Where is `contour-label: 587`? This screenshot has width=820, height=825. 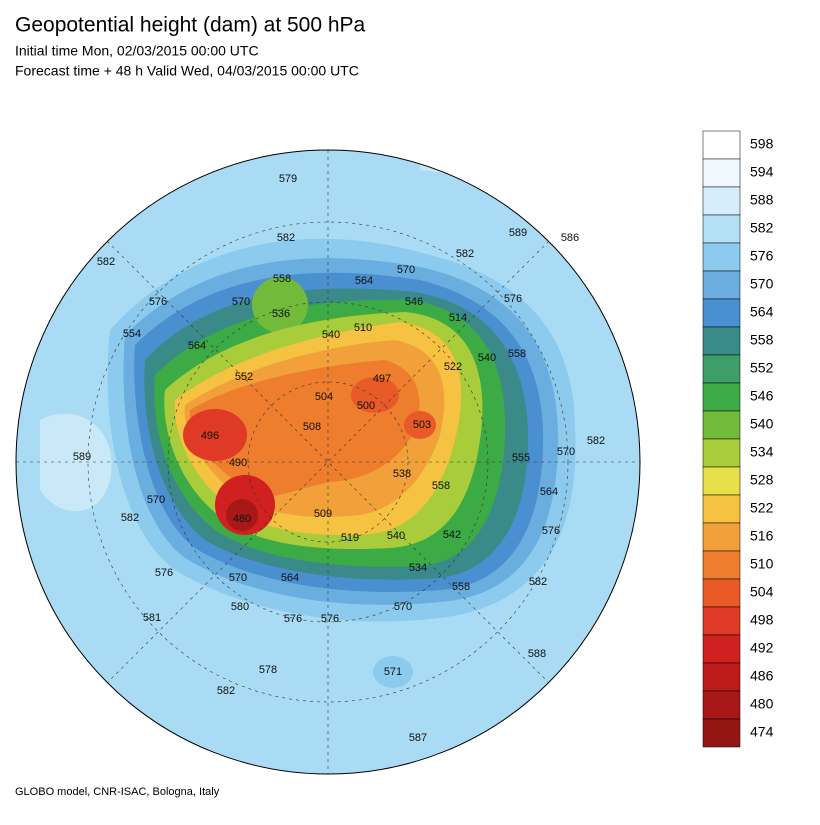
contour-label: 587 is located at coordinates (418, 738).